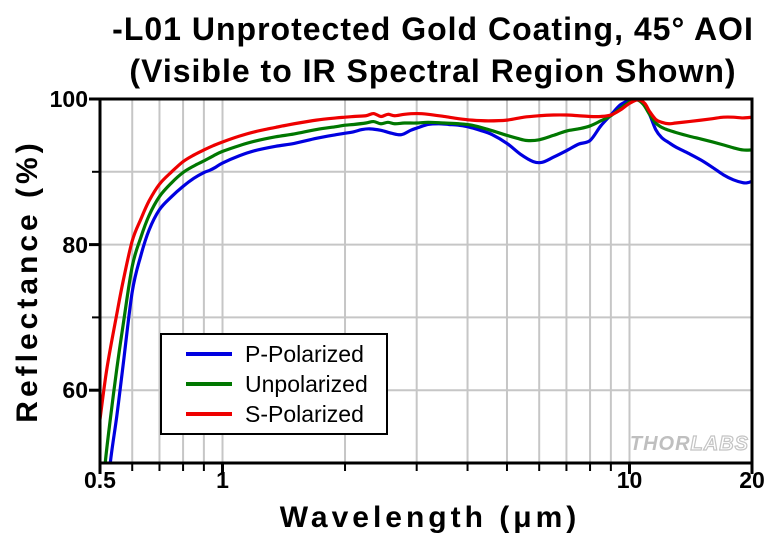 This screenshot has height=548, width=780. What do you see at coordinates (433, 29) in the screenshot?
I see `chart-title-line1: -L01 Unprotected Gold Coating, 45° AOI` at bounding box center [433, 29].